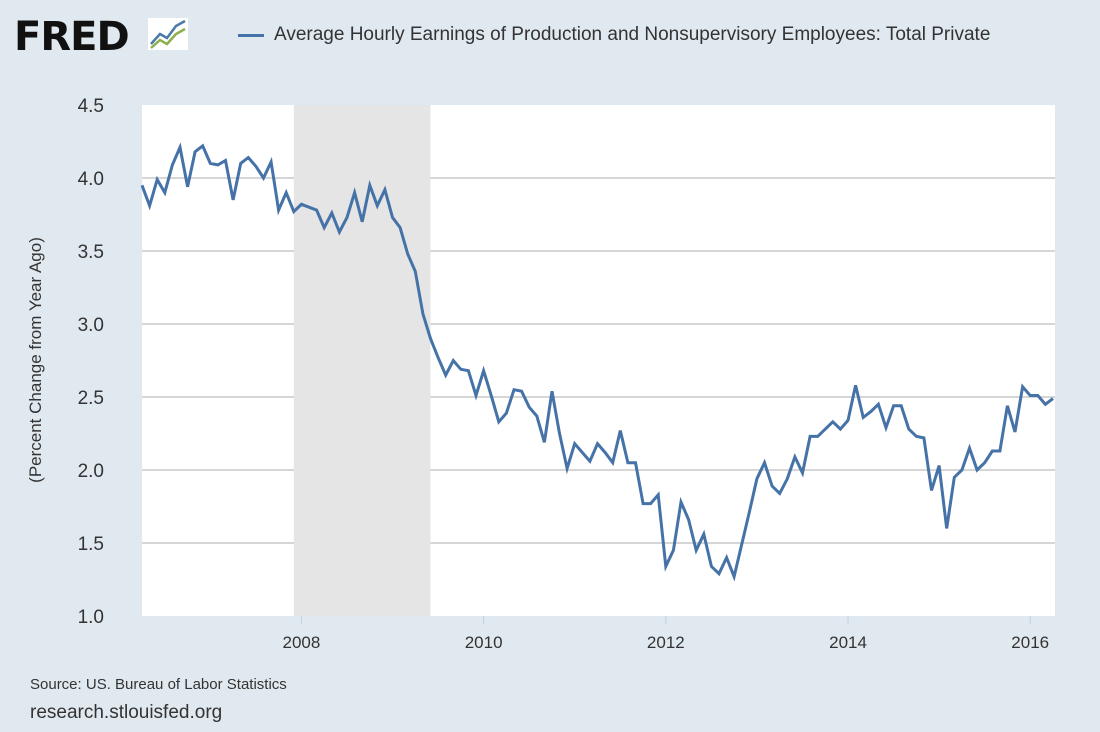 This screenshot has width=1100, height=732. I want to click on y-tick-label: 1.5, so click(91, 544).